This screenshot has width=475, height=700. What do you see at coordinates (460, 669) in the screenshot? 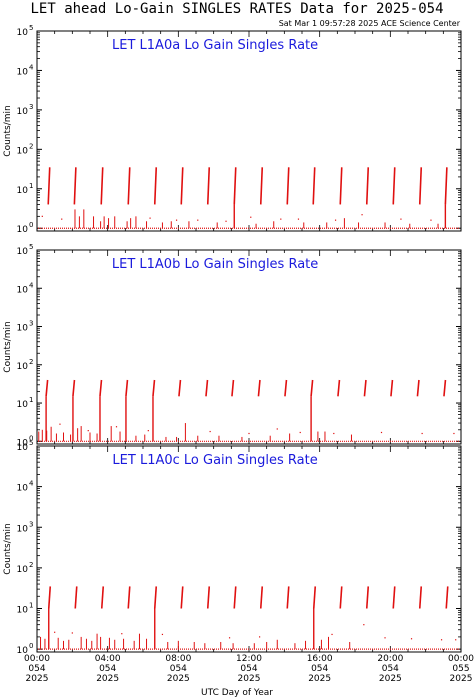
I see `x-tick-label-doy: 055` at bounding box center [460, 669].